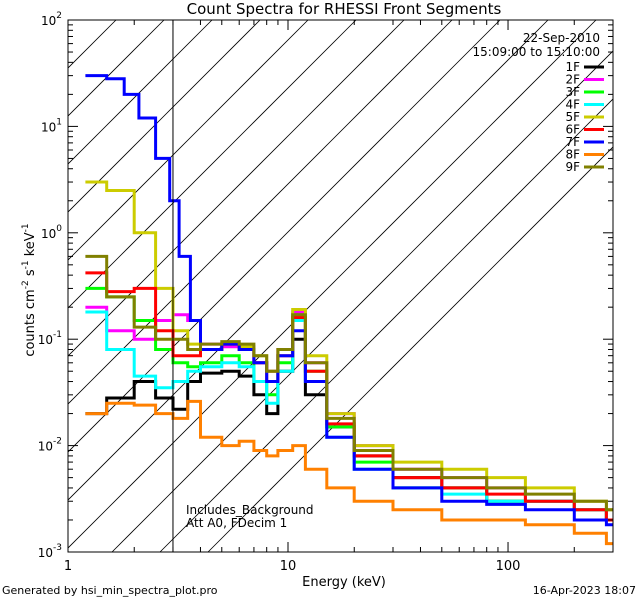 This screenshot has height=600, width=640. What do you see at coordinates (344, 9) in the screenshot?
I see `chart-title: Count Spectra for RHESSI Front Segments` at bounding box center [344, 9].